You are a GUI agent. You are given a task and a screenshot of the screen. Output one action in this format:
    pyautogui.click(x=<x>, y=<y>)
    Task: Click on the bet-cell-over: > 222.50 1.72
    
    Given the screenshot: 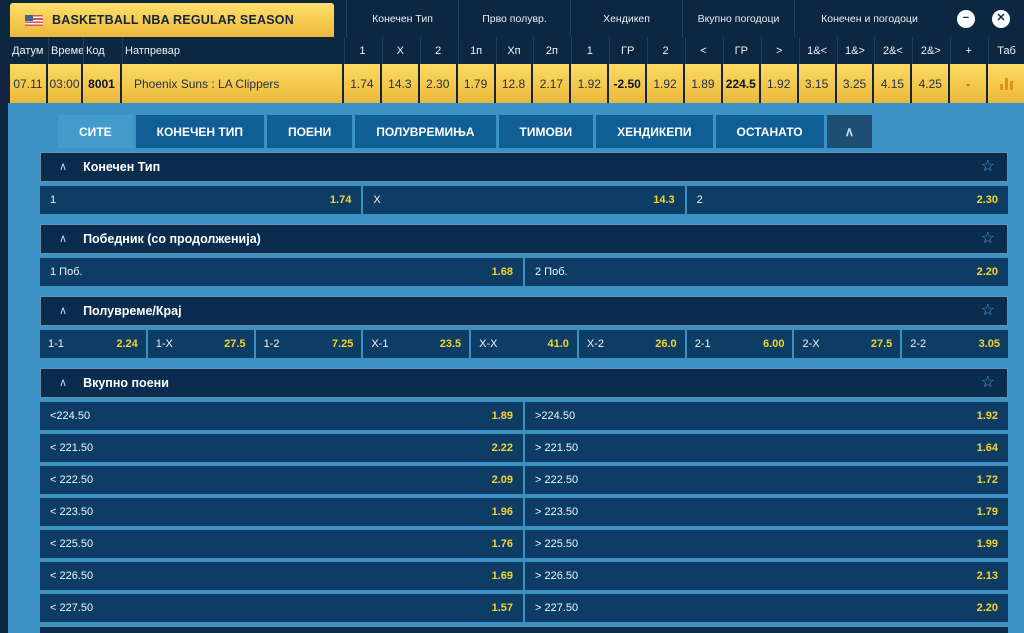 What is the action you would take?
    pyautogui.click(x=766, y=480)
    